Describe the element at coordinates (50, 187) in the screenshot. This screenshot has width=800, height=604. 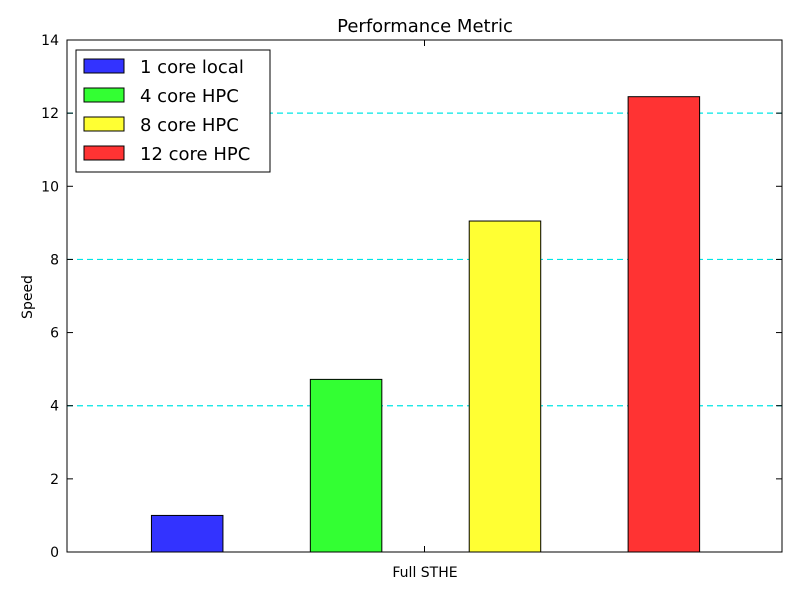
I see `y-tick-label: 10` at that location.